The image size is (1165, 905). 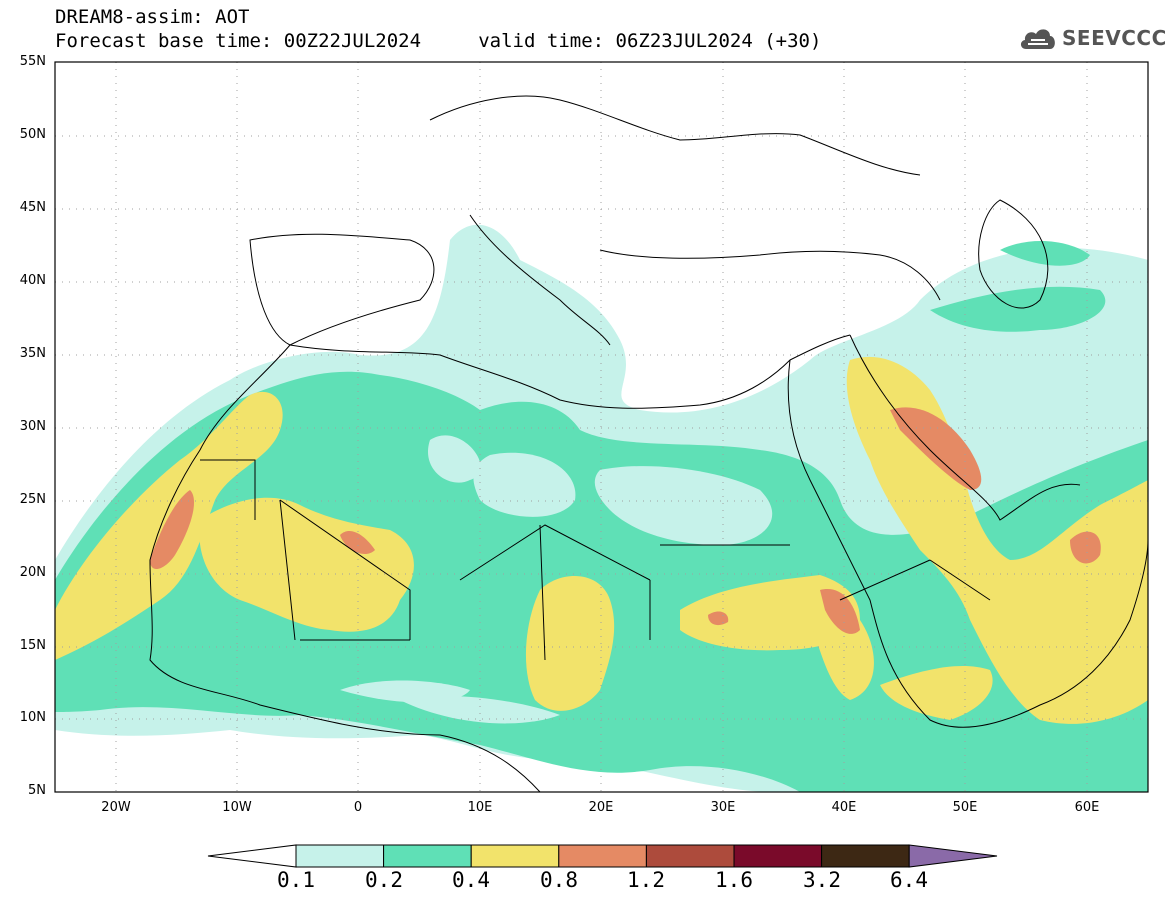 I want to click on lon-label: 40E, so click(x=844, y=807).